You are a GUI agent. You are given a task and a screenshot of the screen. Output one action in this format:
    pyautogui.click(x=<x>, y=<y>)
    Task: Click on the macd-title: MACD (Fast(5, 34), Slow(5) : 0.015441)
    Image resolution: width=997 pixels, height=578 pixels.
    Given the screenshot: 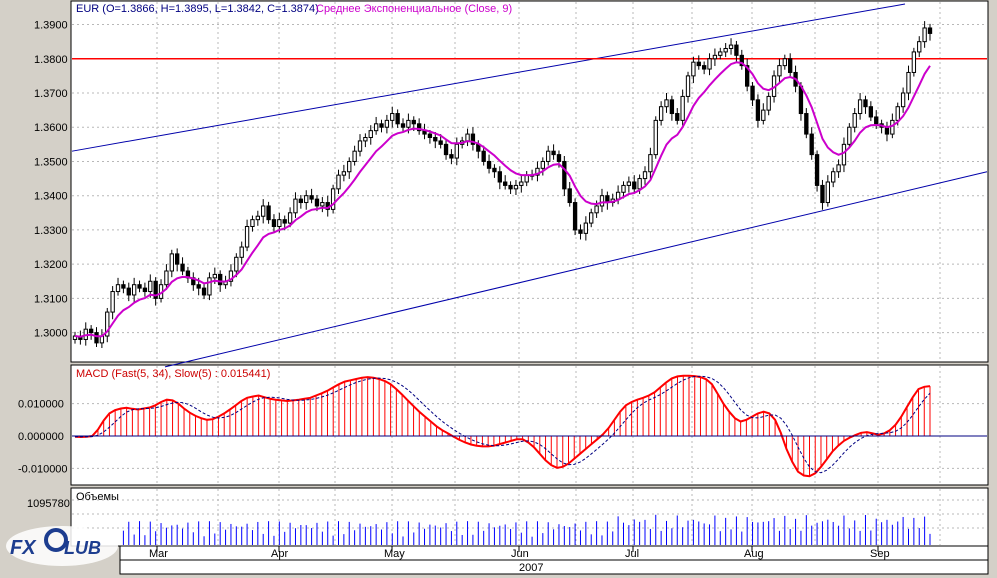 What is the action you would take?
    pyautogui.click(x=173, y=374)
    